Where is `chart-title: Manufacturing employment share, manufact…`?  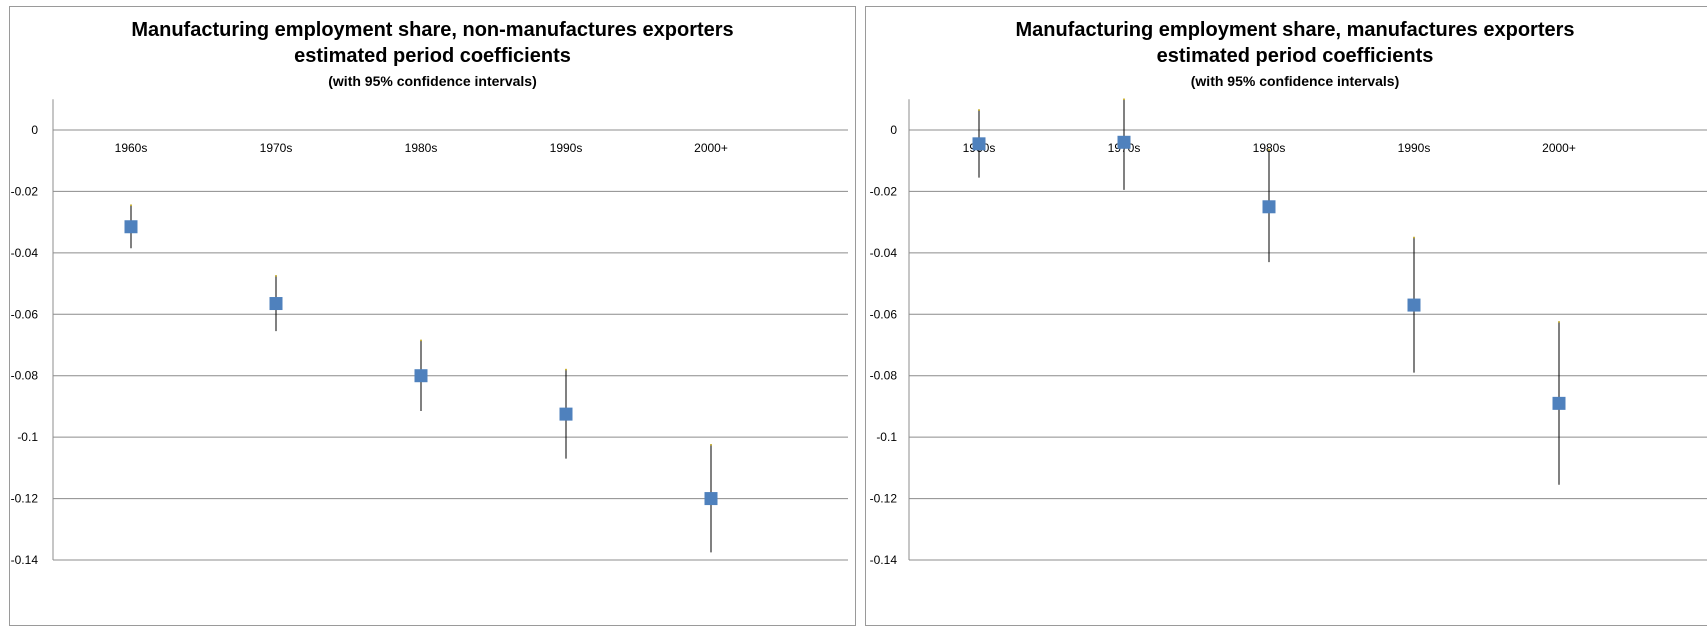
chart-title: Manufacturing employment share, manufact… is located at coordinates (1295, 30).